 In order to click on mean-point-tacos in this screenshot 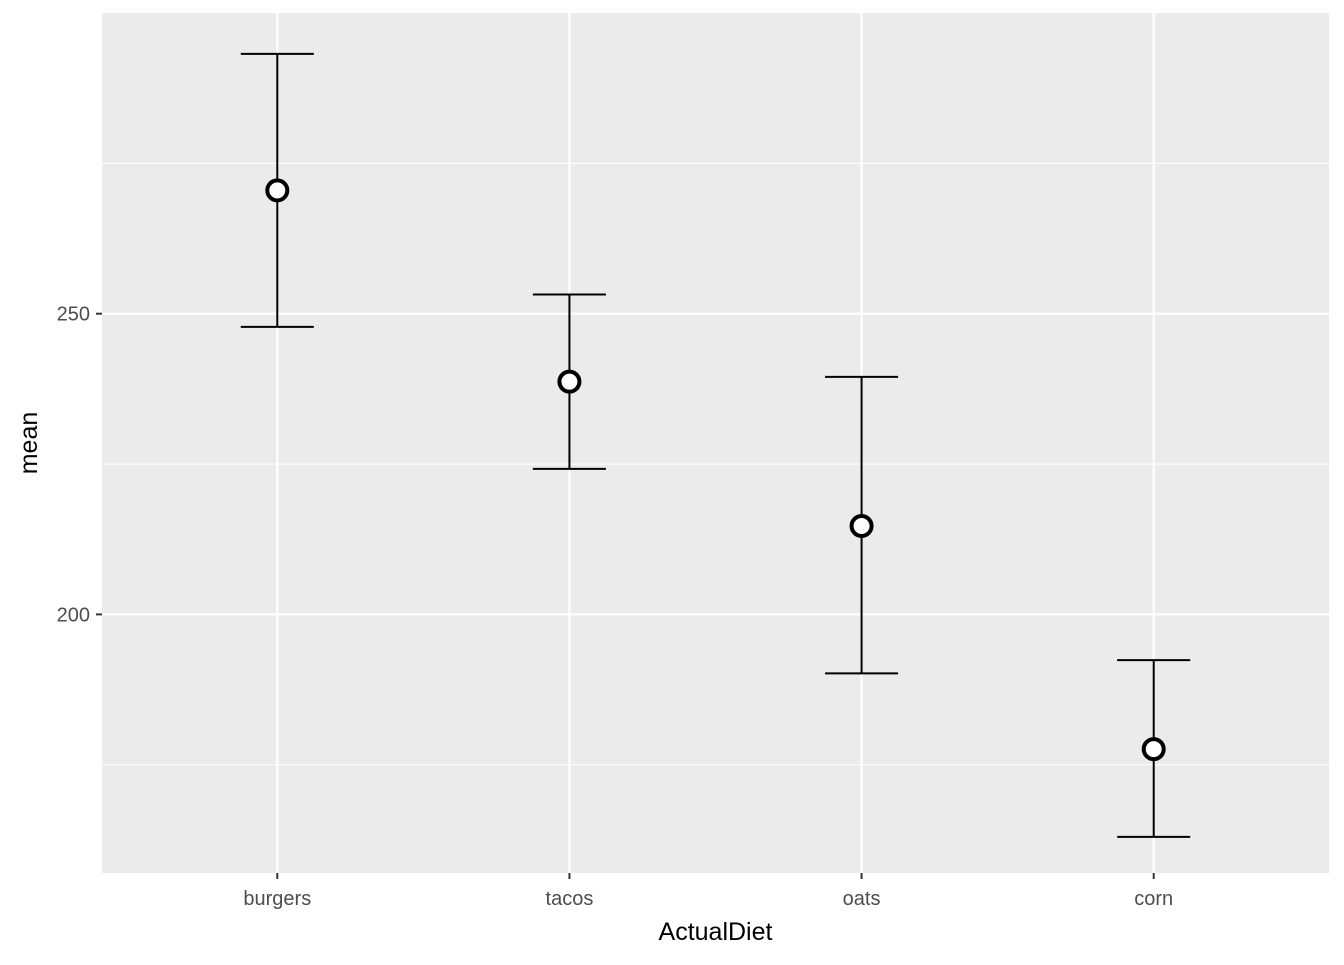, I will do `click(569, 381)`.